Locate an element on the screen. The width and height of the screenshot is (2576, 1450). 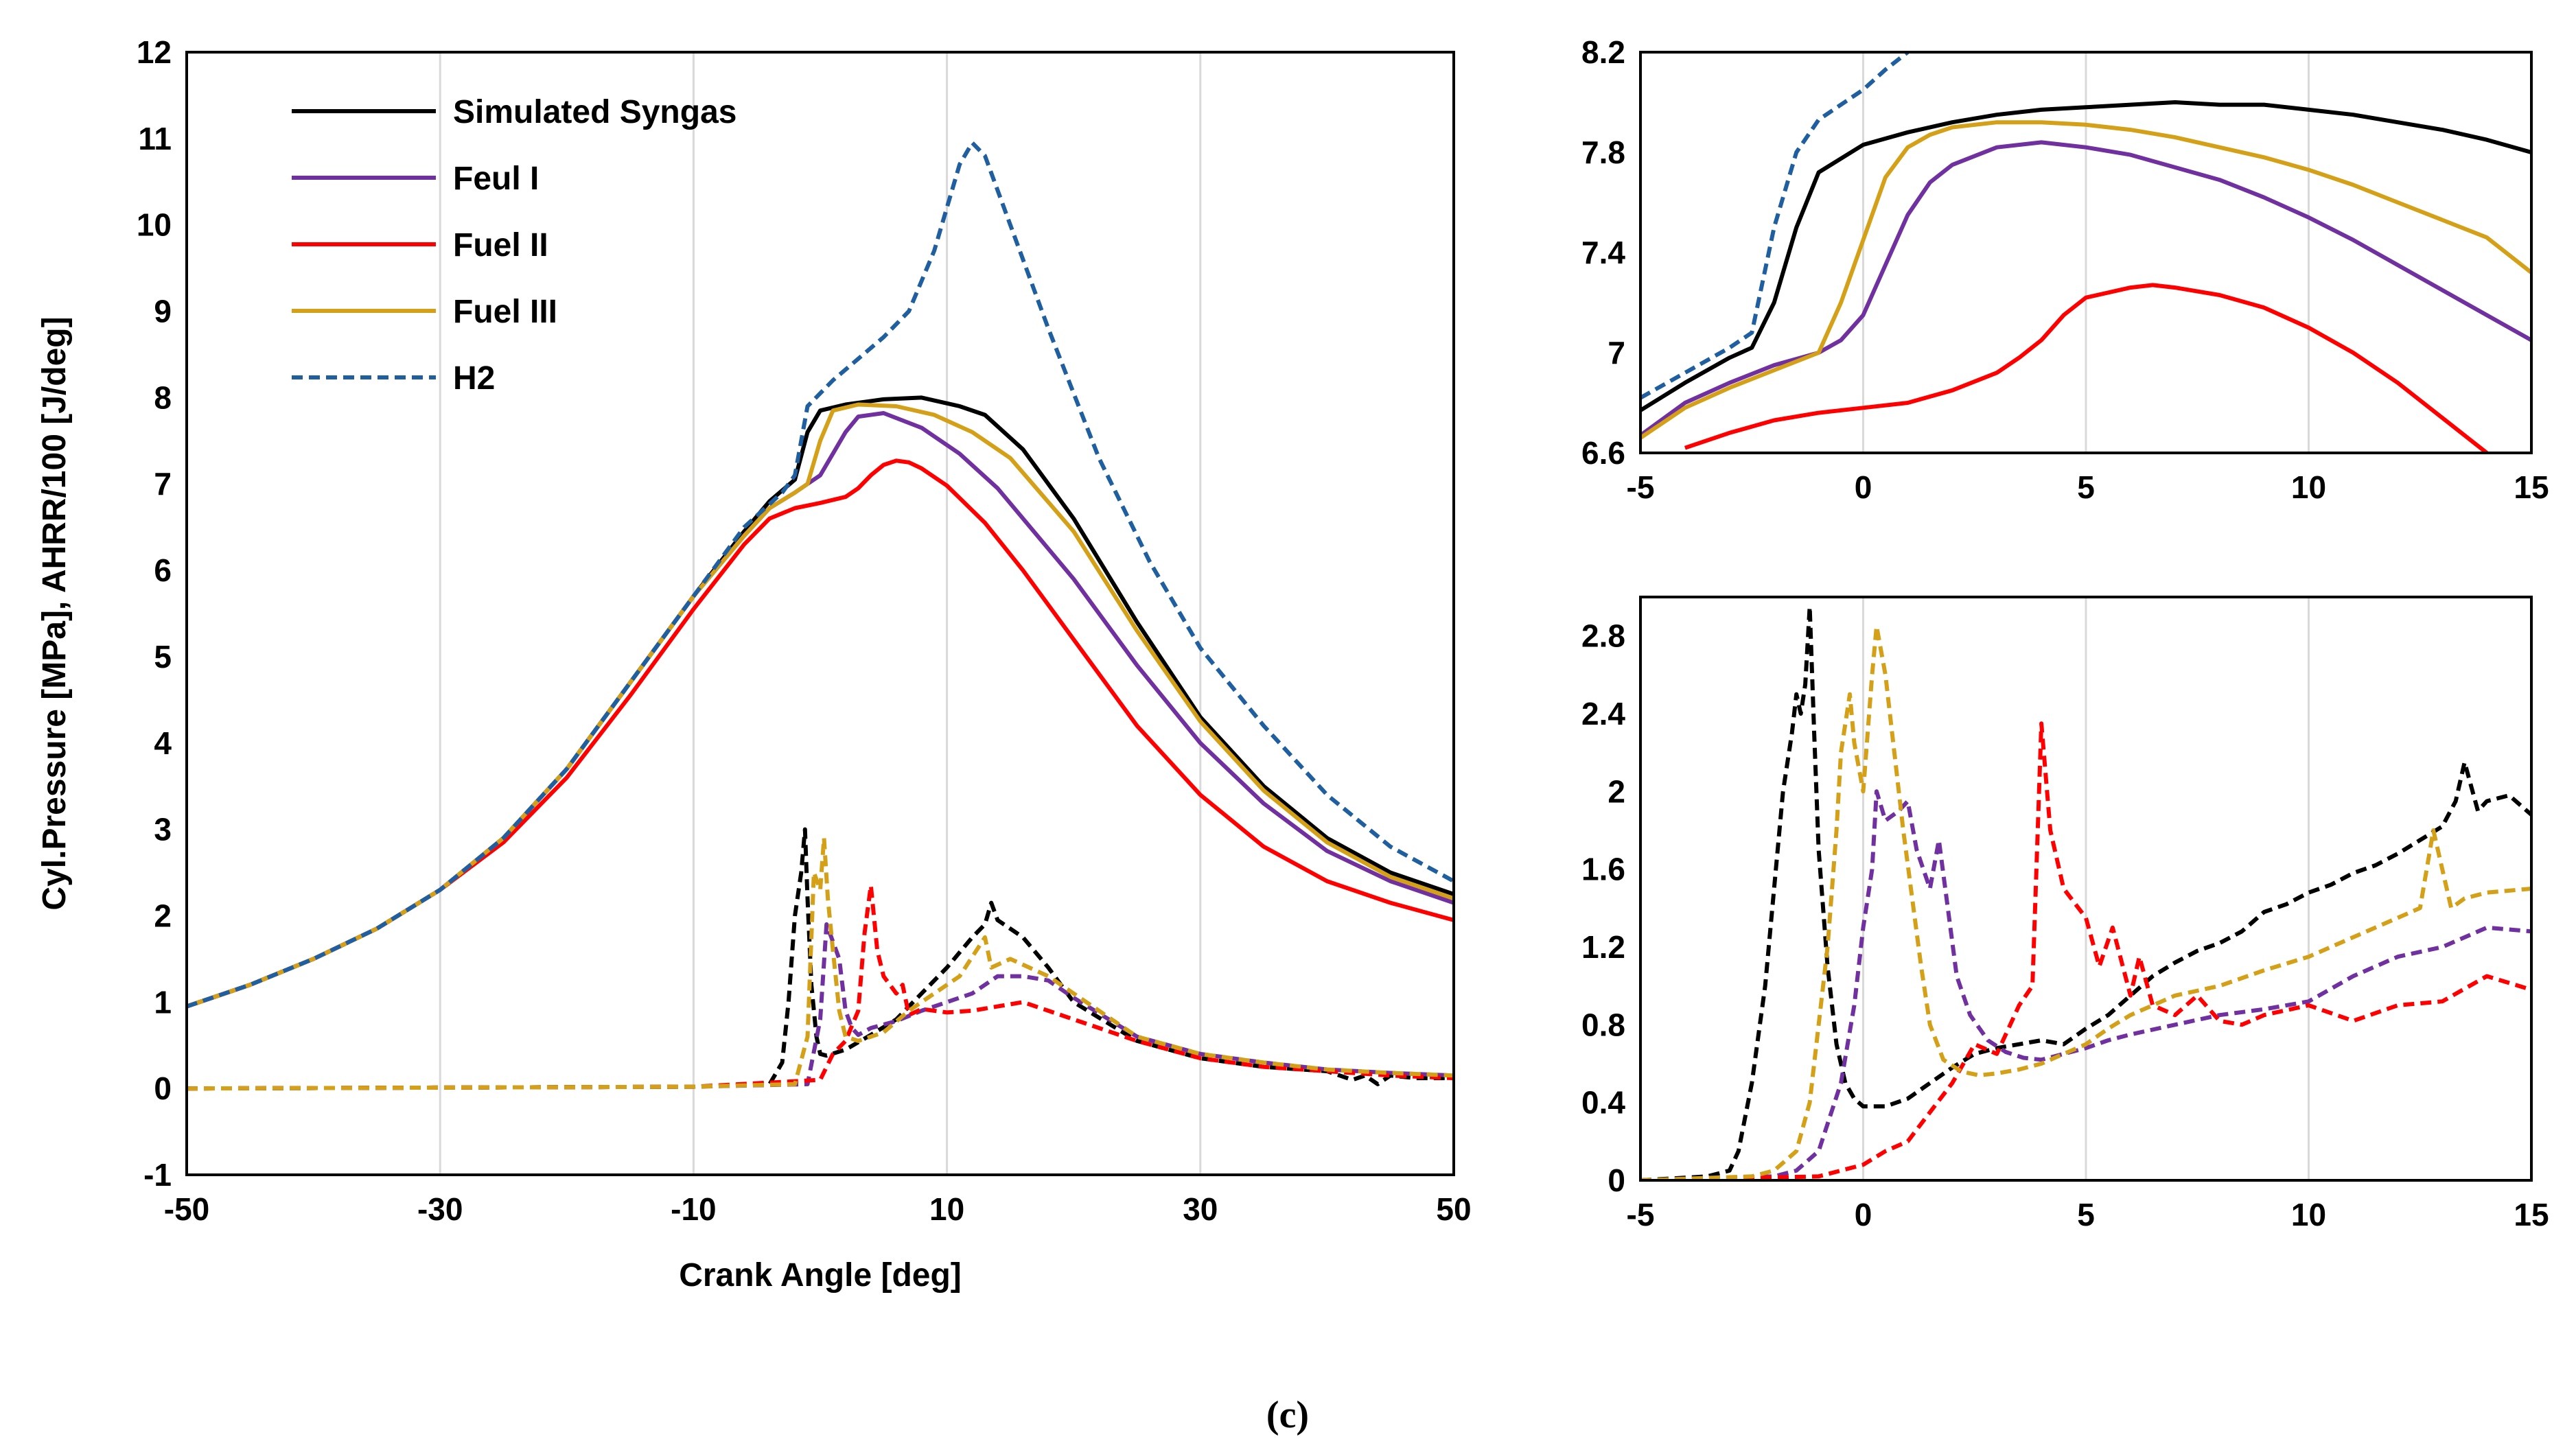
main-y-axis-label: Cyl.Pressure [MPa], AHRR/100 [J/deg] is located at coordinates (55, 613).